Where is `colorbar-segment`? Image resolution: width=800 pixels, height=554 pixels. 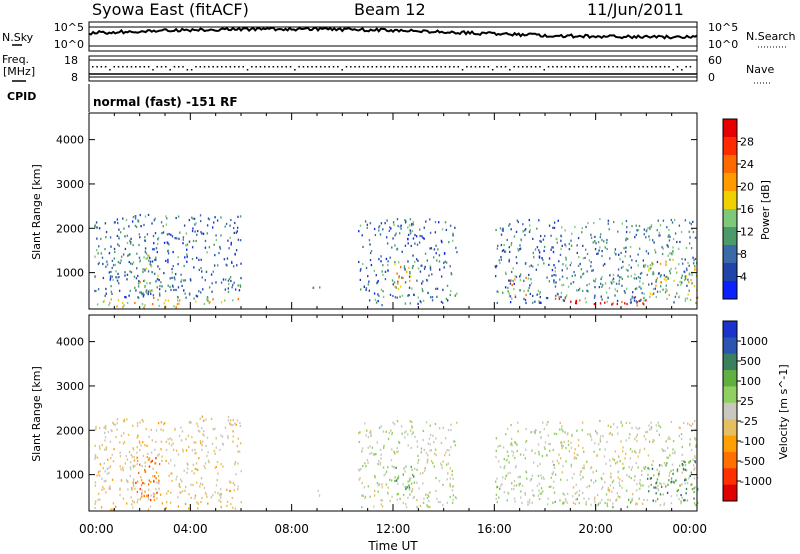 colorbar-segment is located at coordinates (730, 444).